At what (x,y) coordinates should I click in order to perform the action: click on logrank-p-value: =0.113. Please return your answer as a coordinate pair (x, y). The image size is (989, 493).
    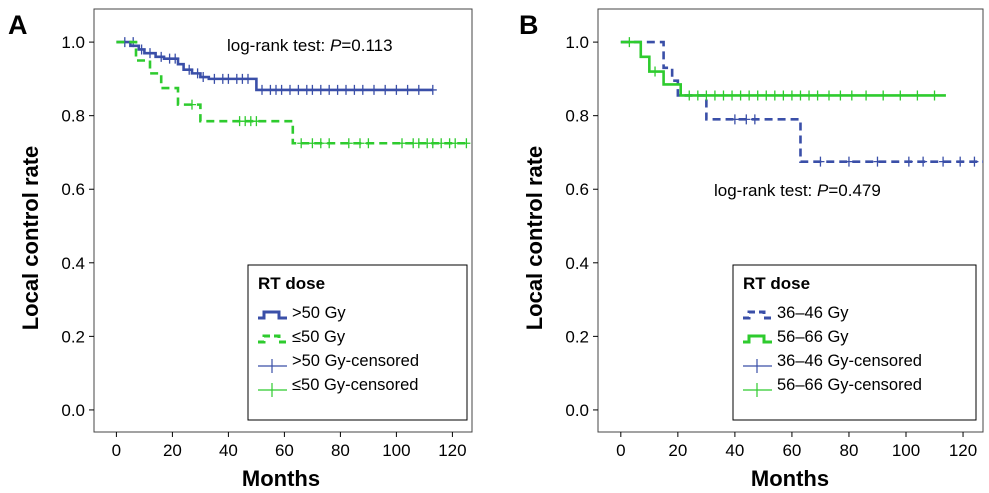
    Looking at the image, I should click on (366, 45).